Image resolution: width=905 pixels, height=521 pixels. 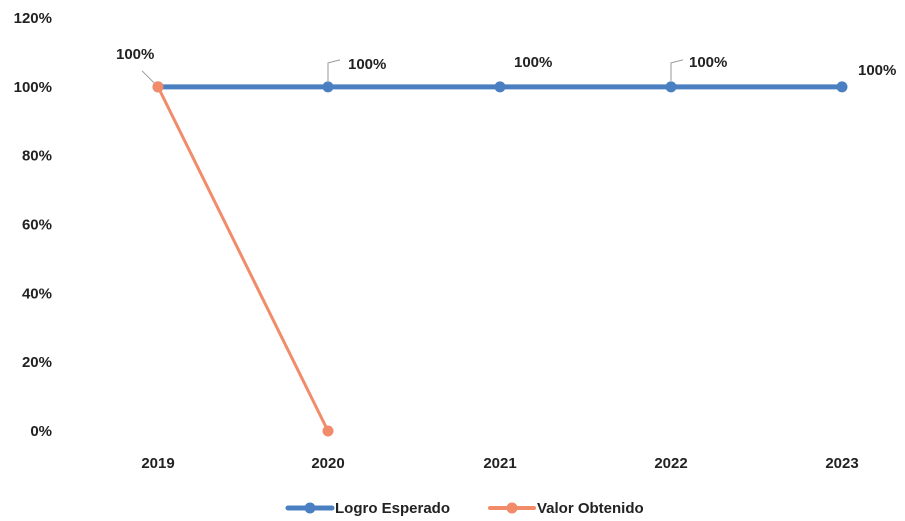 What do you see at coordinates (243, 259) in the screenshot?
I see `series-line-valor-obtenido` at bounding box center [243, 259].